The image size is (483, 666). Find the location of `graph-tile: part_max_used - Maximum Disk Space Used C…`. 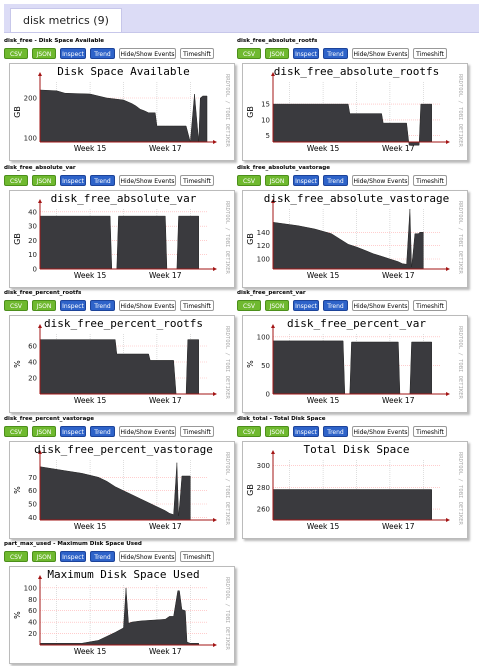

graph-tile: part_max_used - Maximum Disk Space Used C… is located at coordinates (120, 603).